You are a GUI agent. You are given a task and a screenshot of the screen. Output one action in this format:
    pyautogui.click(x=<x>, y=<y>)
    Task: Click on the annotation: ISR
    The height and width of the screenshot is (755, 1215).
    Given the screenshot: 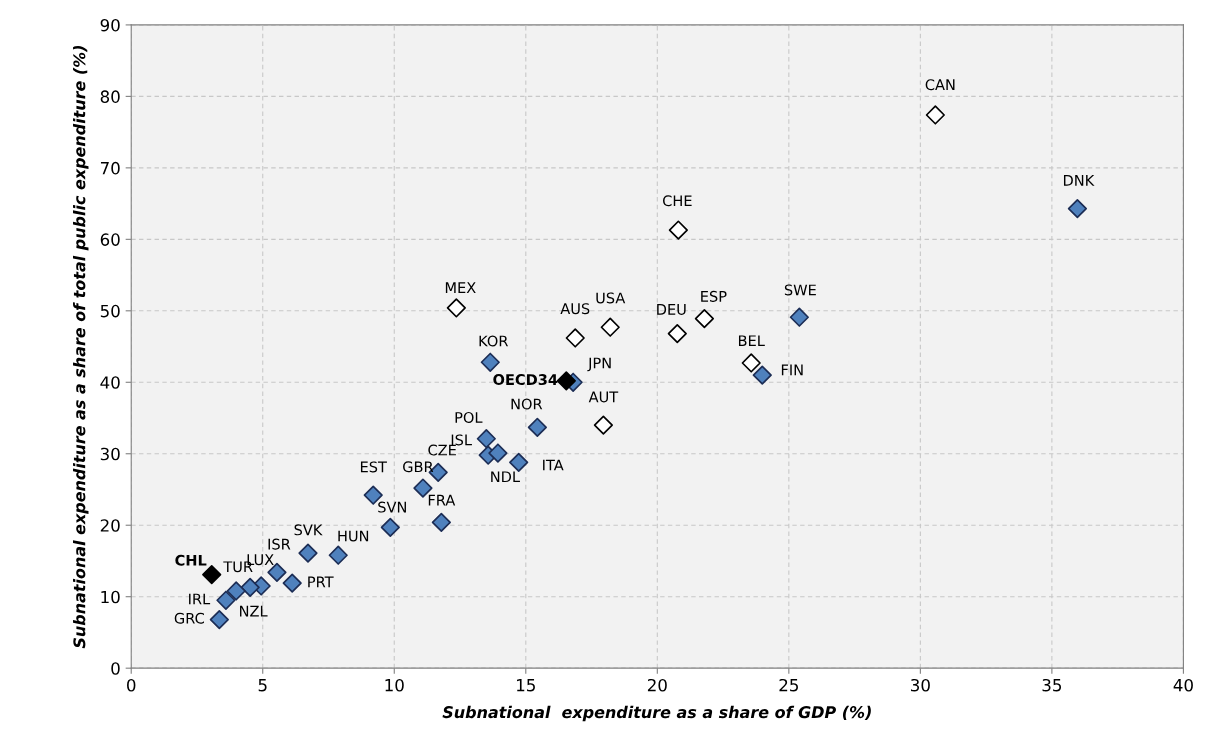 What is the action you would take?
    pyautogui.click(x=279, y=544)
    